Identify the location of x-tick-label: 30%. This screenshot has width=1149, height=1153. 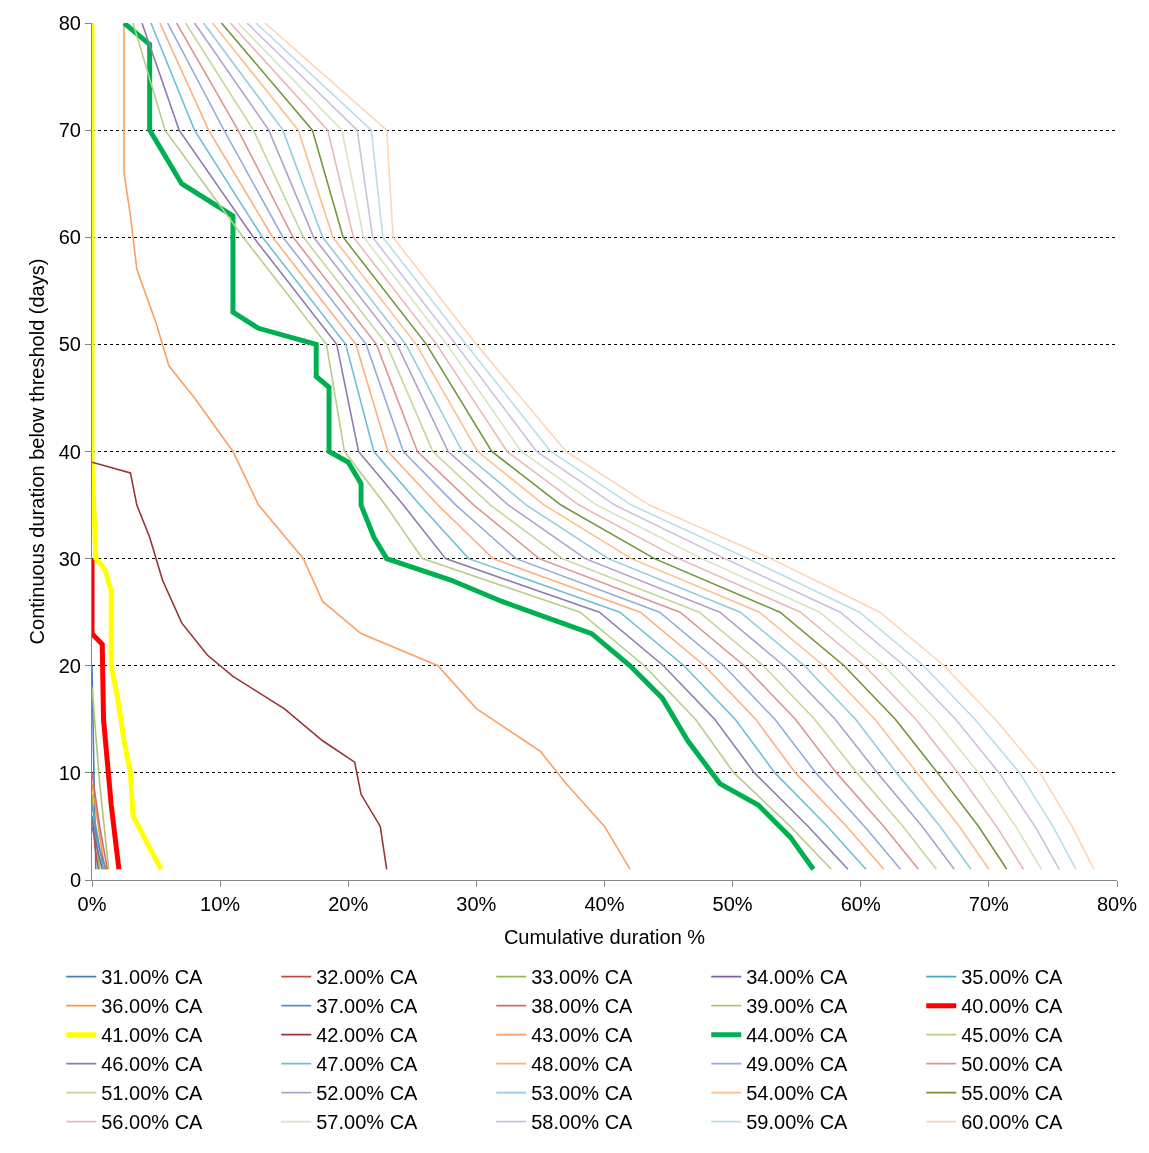
(476, 904).